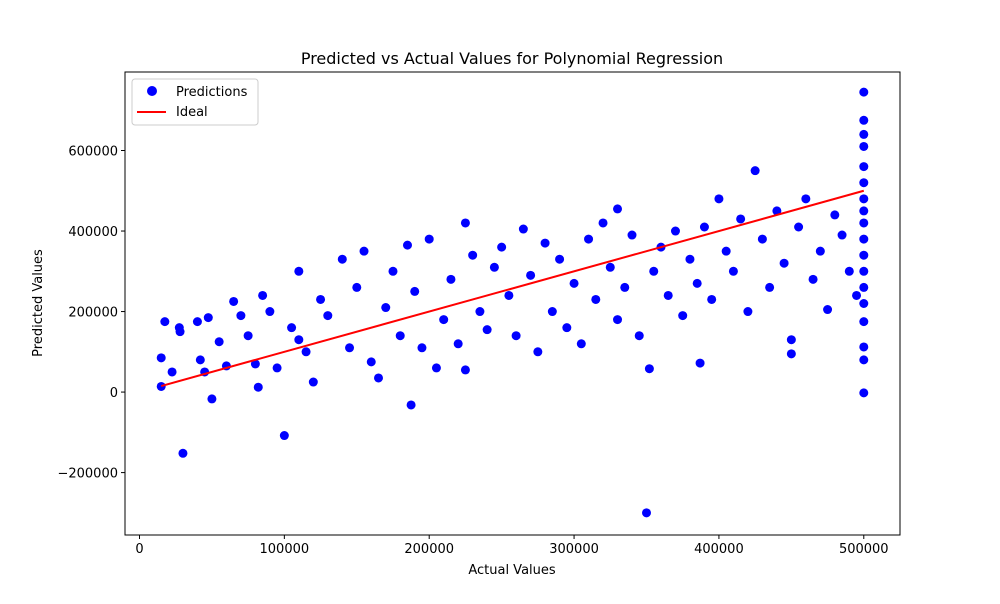 This screenshot has height=604, width=1000. I want to click on x-tick-label: 200000, so click(429, 549).